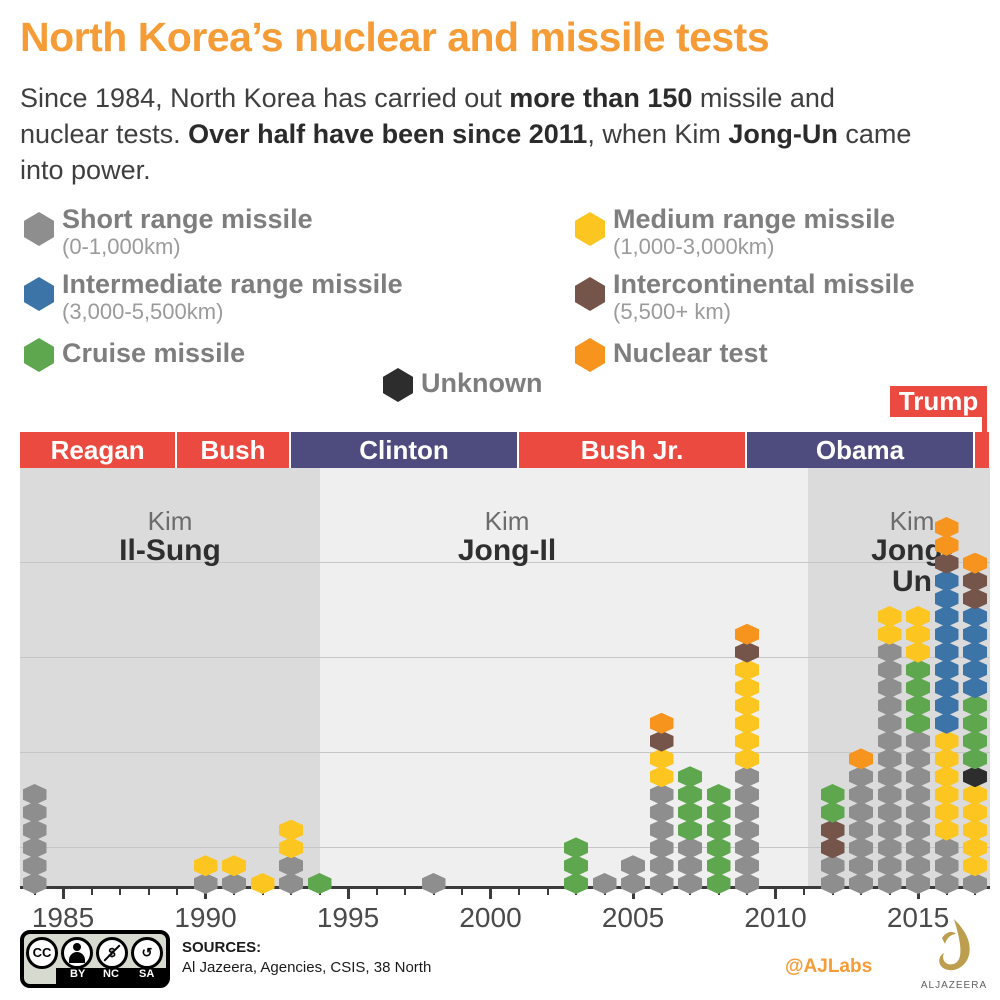 The height and width of the screenshot is (1000, 1000). Describe the element at coordinates (829, 966) in the screenshot. I see `ajlabs-handle: @AJLabs` at that location.